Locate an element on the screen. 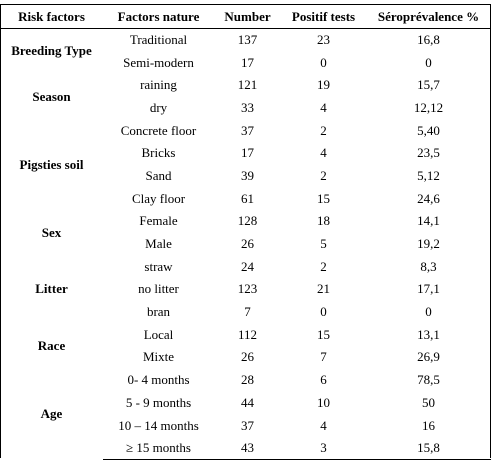 This screenshot has width=493, height=462. number-cell: 26 is located at coordinates (247, 244).